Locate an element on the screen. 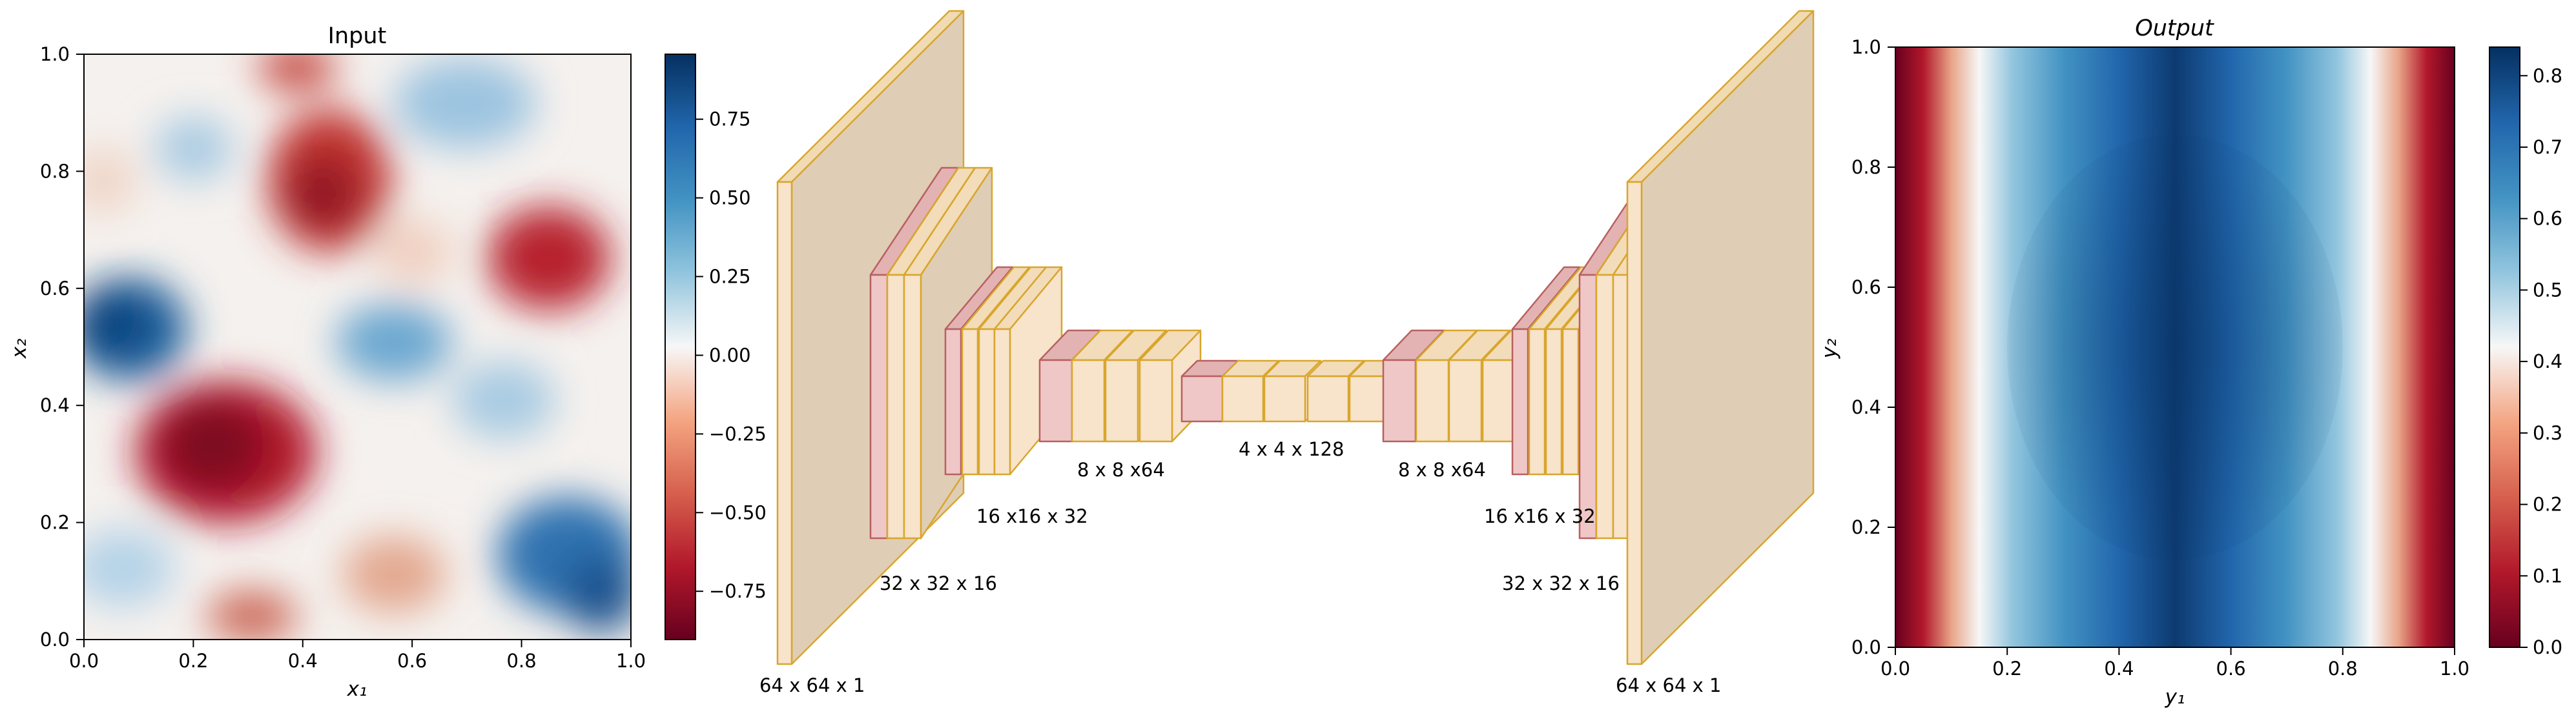 The width and height of the screenshot is (2576, 717). input-plate-front is located at coordinates (784, 423).